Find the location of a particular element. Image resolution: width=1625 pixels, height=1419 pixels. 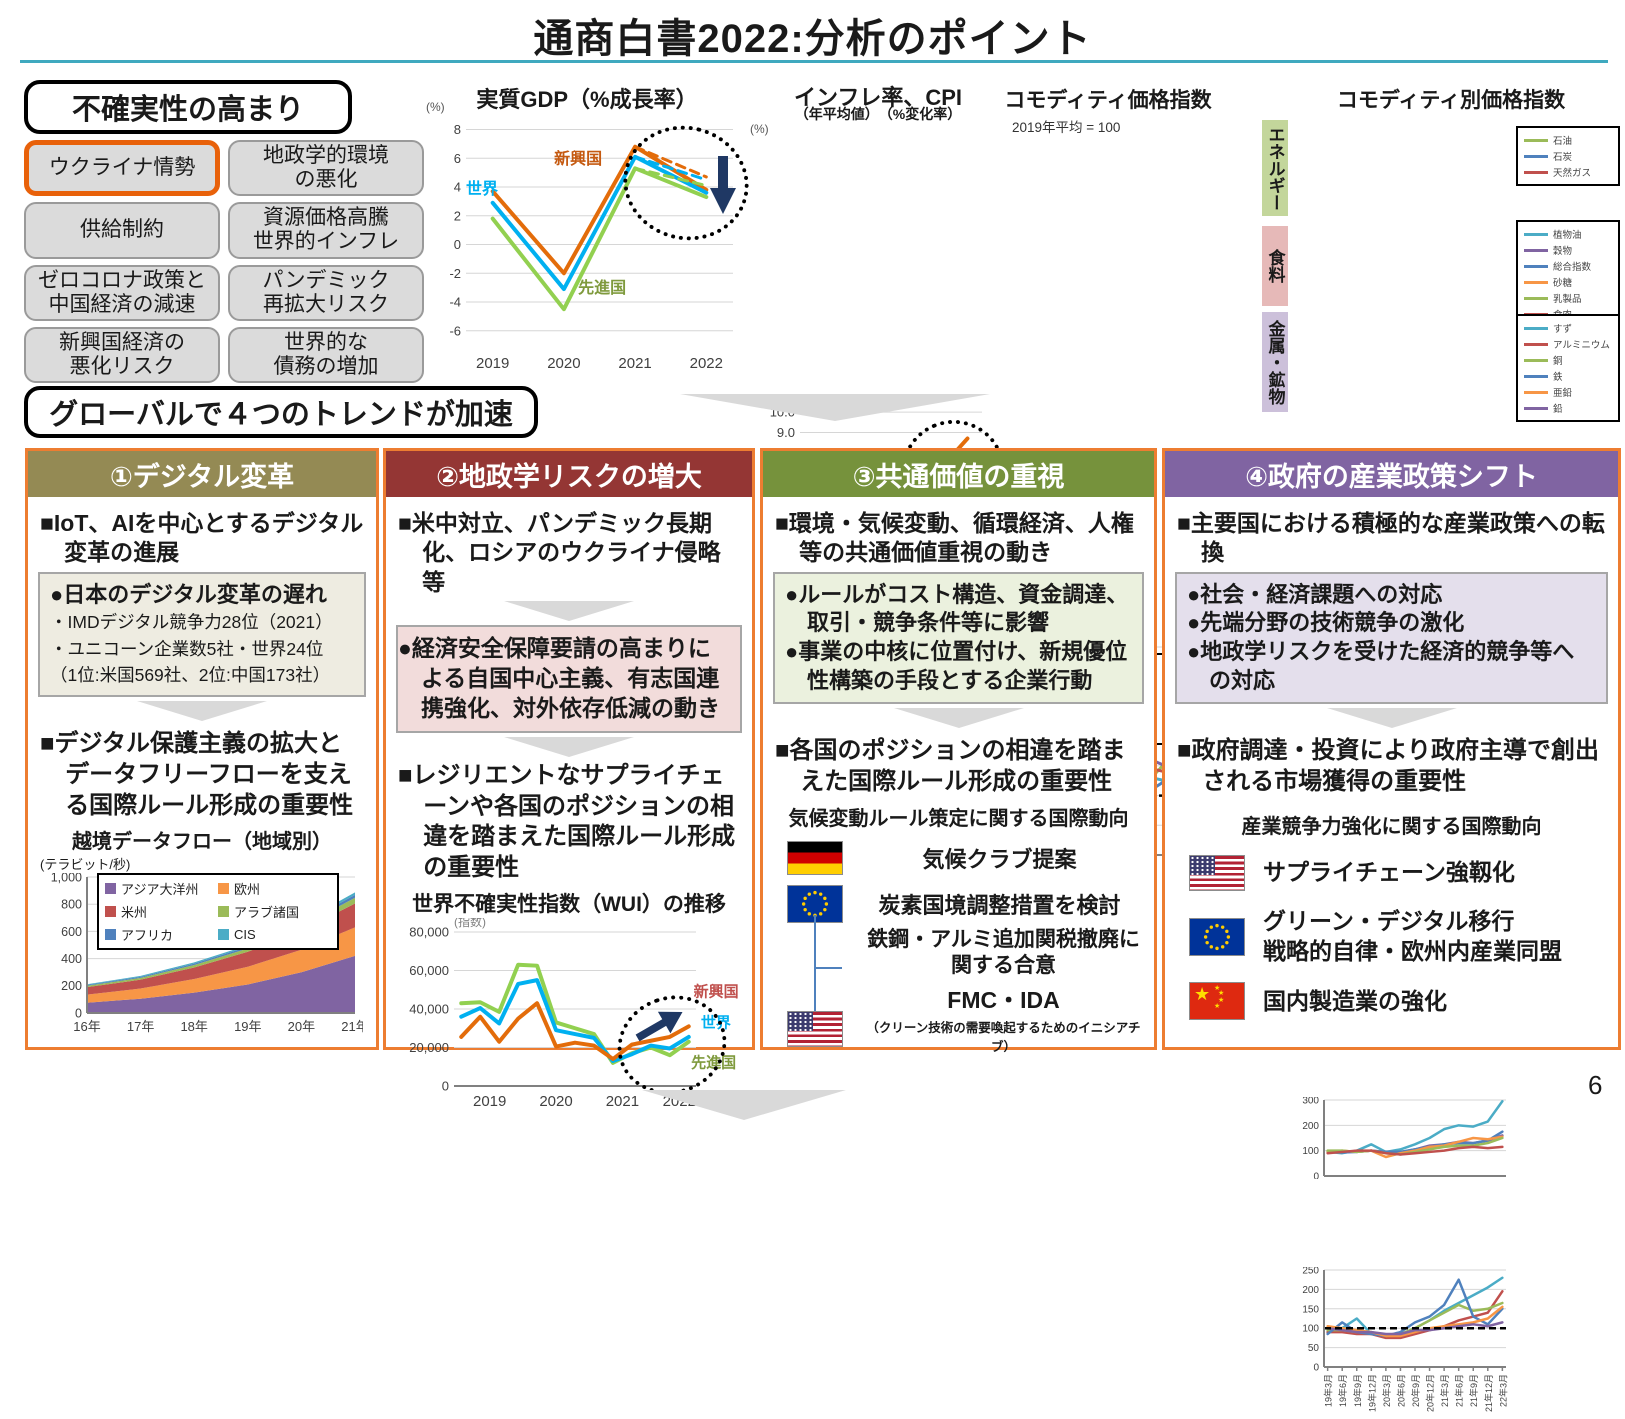

svg-text: 8 is located at coordinates (457, 129).